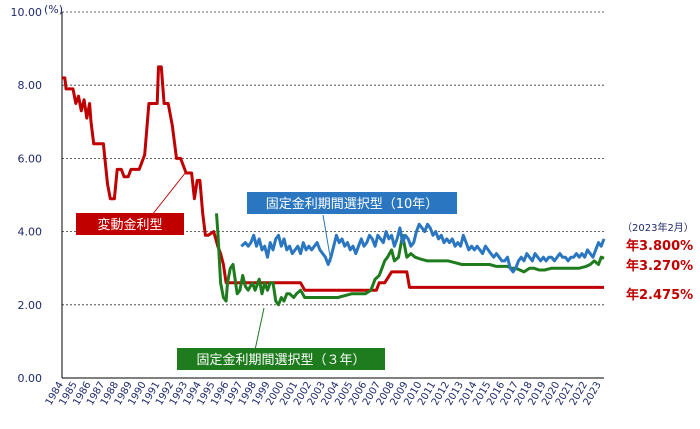 The height and width of the screenshot is (429, 700). What do you see at coordinates (27, 195) in the screenshot?
I see `y-axis-ticks: 0.00 2.00 4.00 6.00 8.00 10.00` at bounding box center [27, 195].